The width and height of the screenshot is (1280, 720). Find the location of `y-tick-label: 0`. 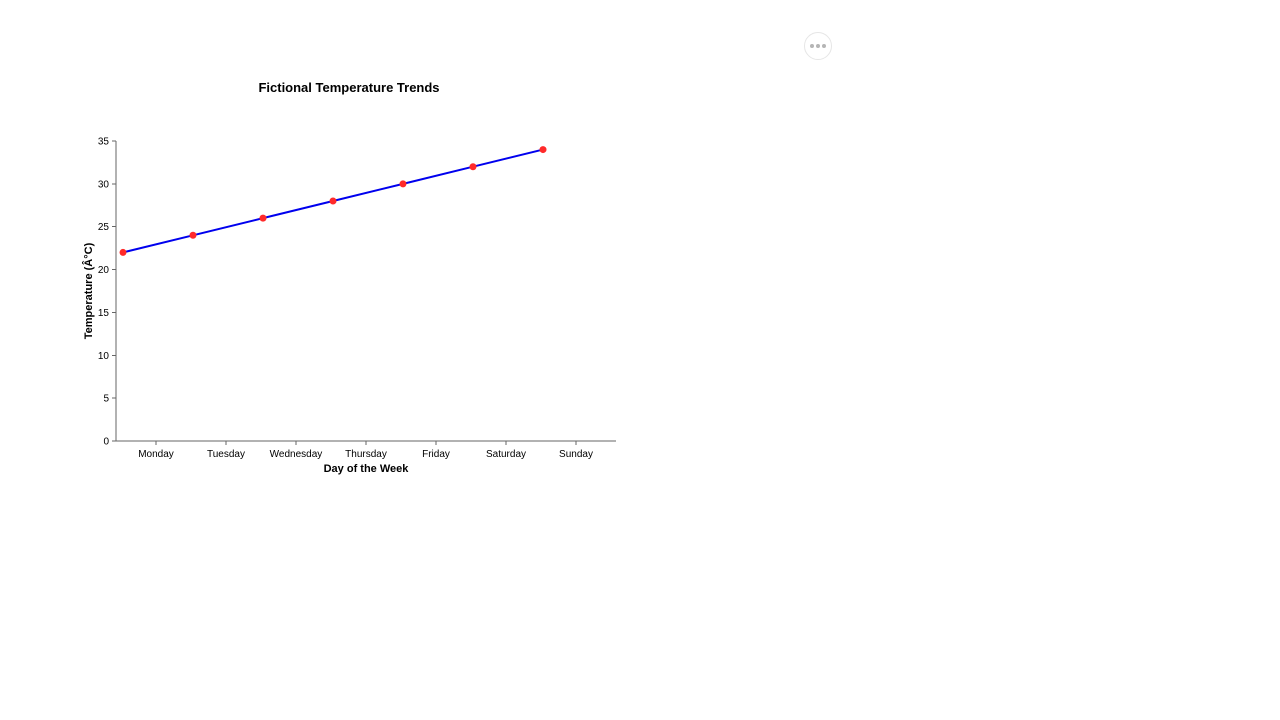

y-tick-label: 0 is located at coordinates (106, 442).